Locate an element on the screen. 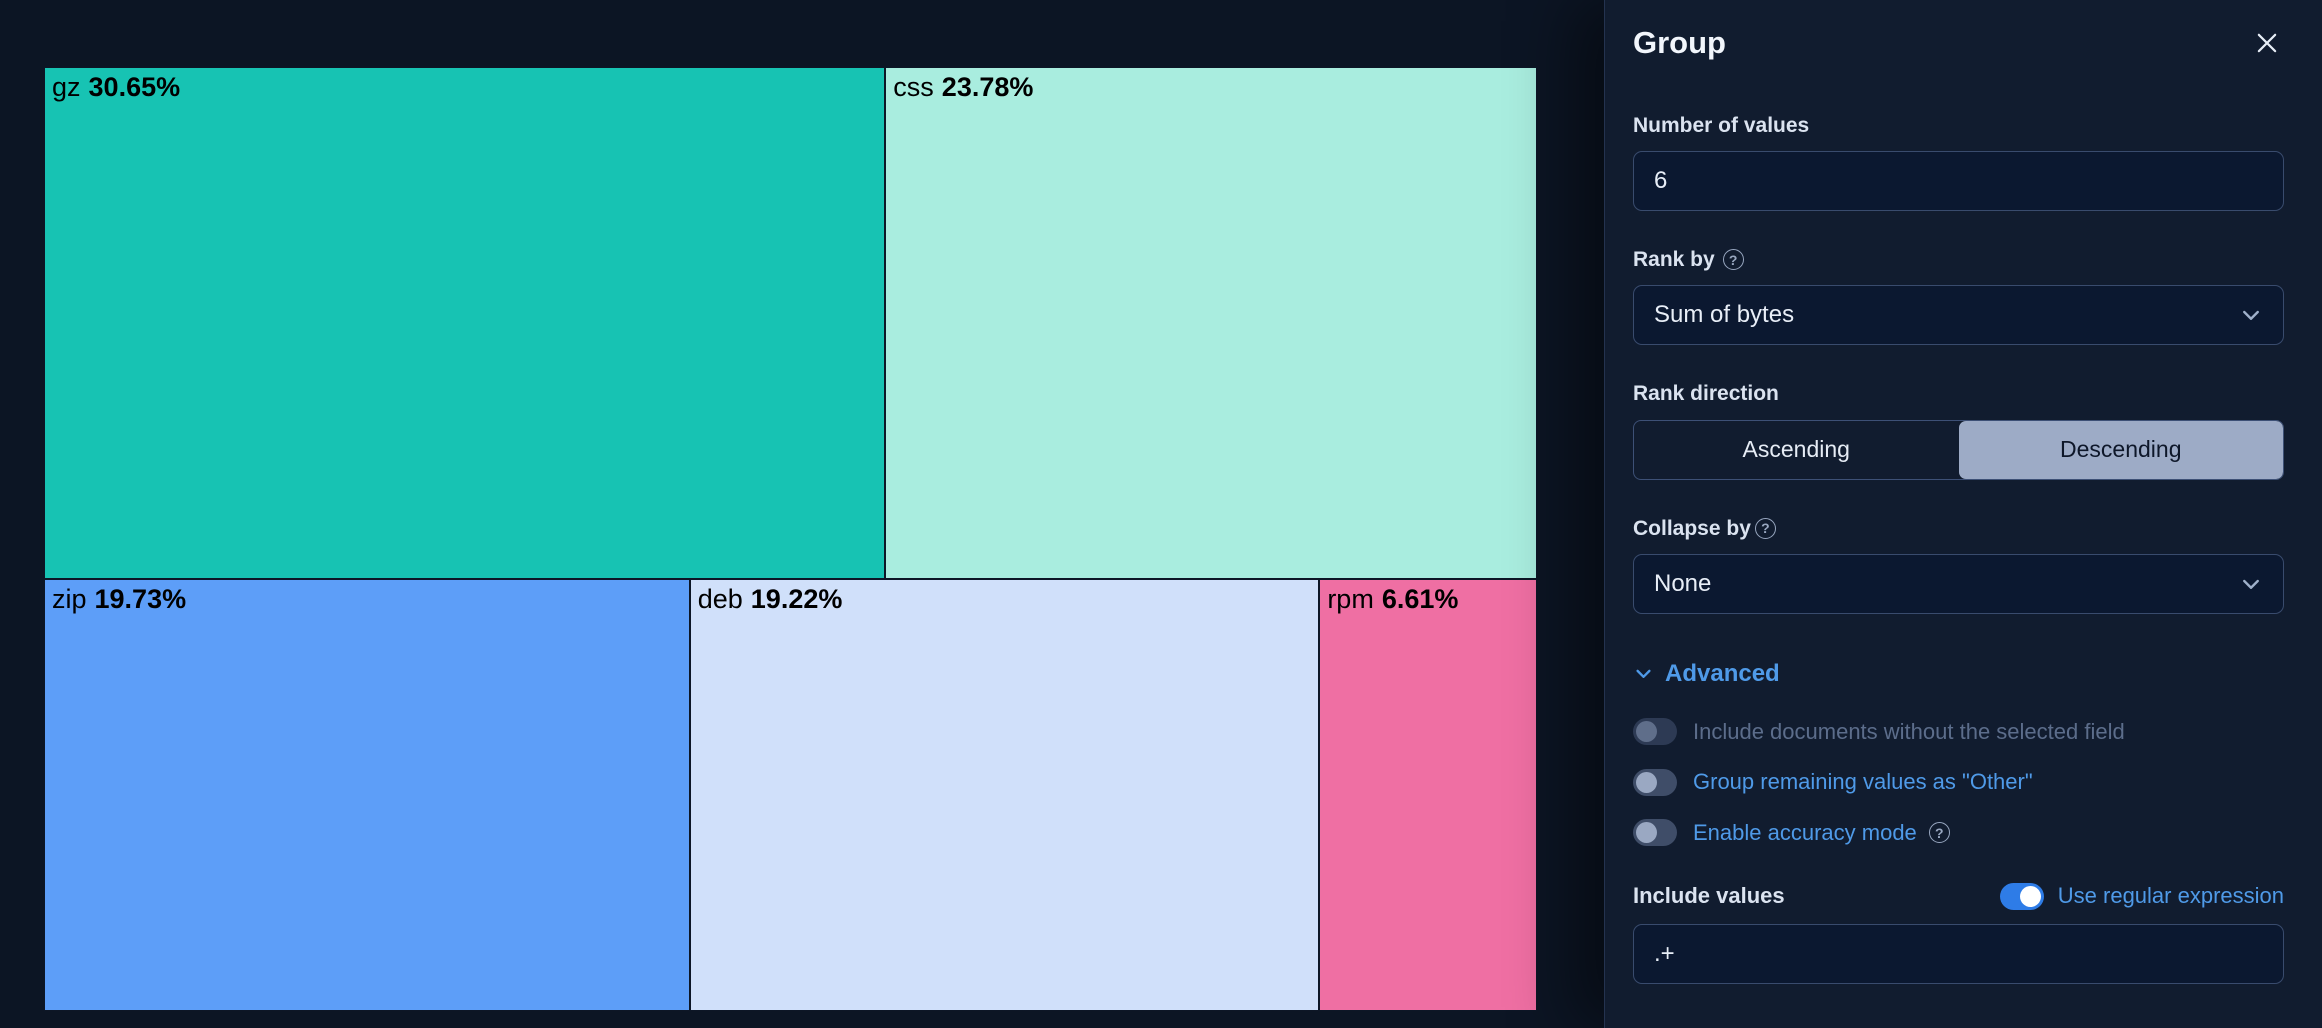  rank-direction-row: Rank direction Ascending Descending is located at coordinates (1958, 430).